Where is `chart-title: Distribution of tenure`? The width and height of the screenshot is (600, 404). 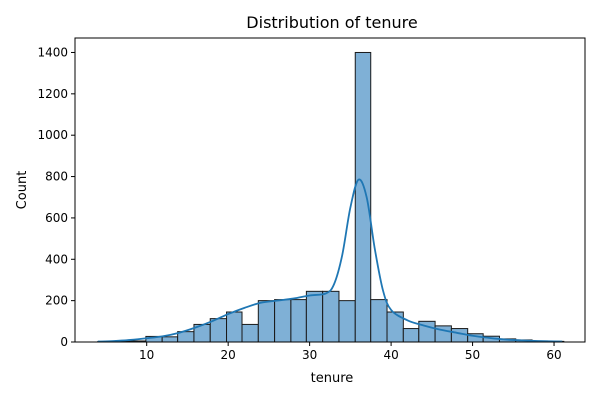
chart-title: Distribution of tenure is located at coordinates (331, 22).